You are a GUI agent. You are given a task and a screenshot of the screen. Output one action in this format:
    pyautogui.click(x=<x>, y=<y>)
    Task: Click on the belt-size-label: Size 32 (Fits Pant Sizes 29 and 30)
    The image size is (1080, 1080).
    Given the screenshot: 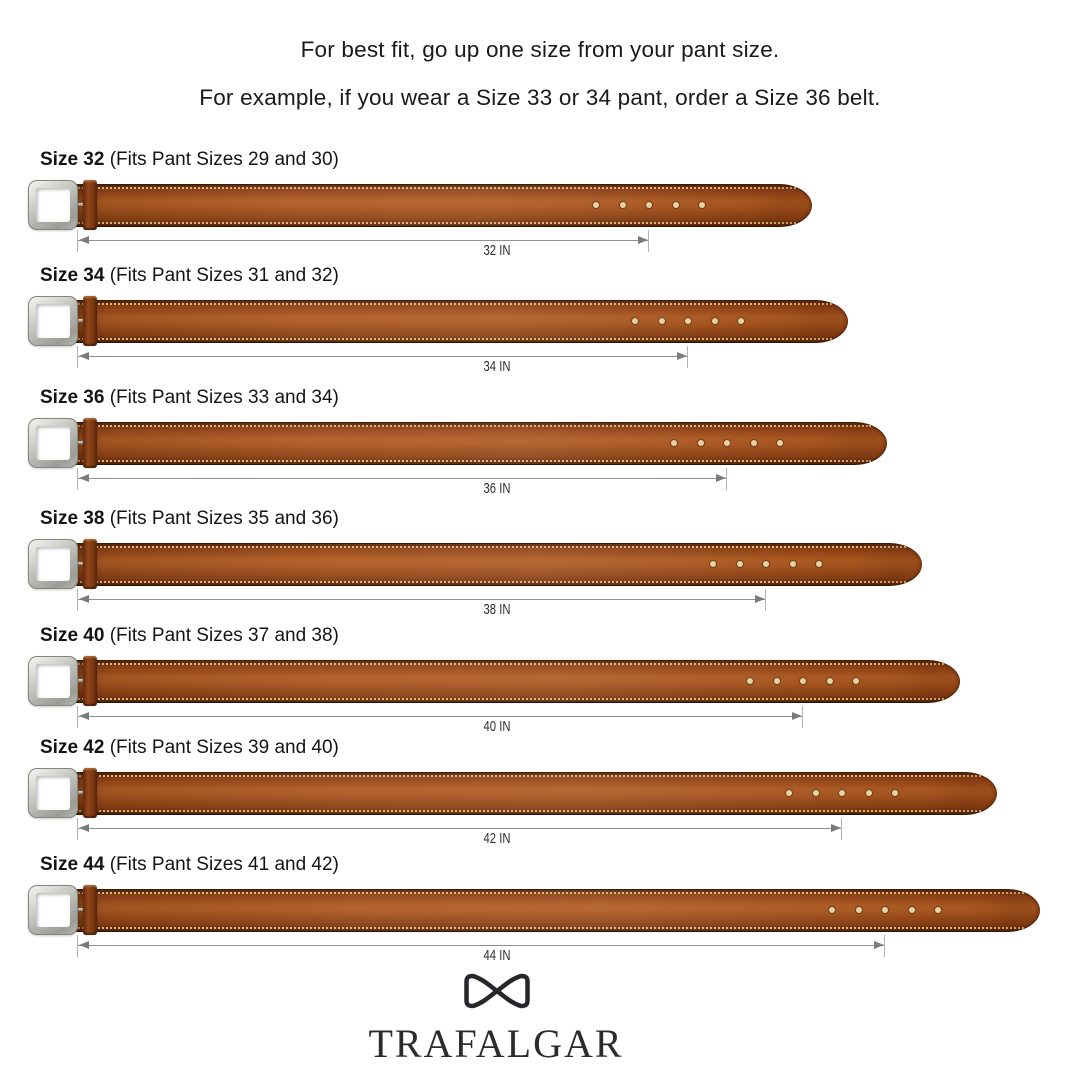 What is the action you would take?
    pyautogui.click(x=189, y=160)
    